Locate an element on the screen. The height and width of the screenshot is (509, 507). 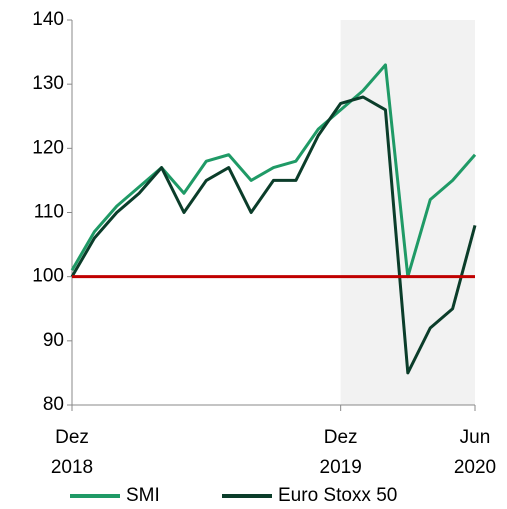
y-tick-label: 80 is located at coordinates (53, 404).